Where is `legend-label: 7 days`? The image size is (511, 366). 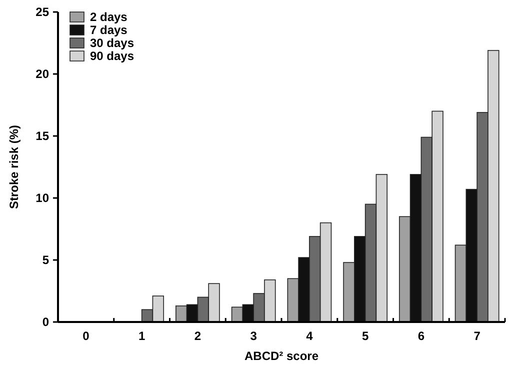
legend-label: 7 days is located at coordinates (109, 30).